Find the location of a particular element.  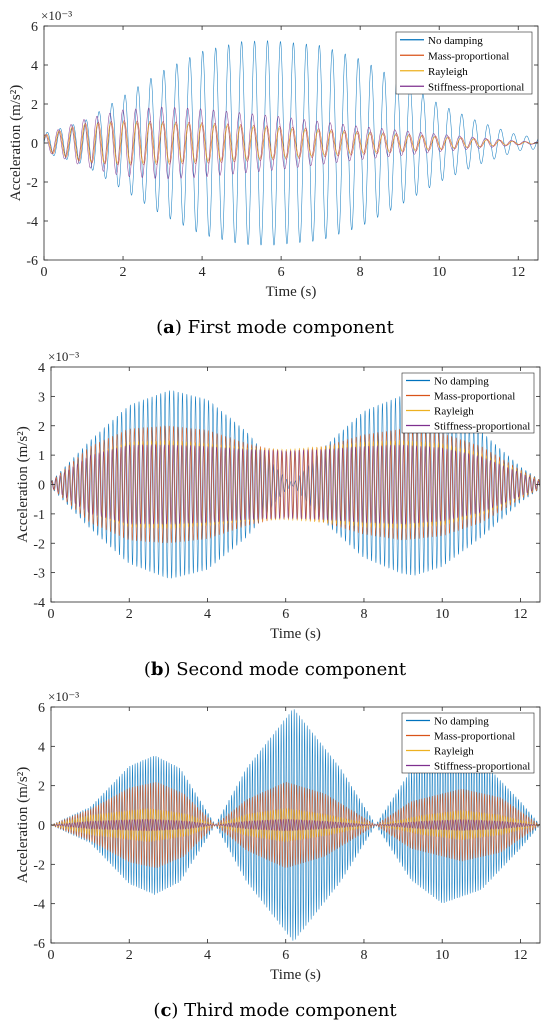

caption-b: (b) Second mode component is located at coordinates (275, 669).